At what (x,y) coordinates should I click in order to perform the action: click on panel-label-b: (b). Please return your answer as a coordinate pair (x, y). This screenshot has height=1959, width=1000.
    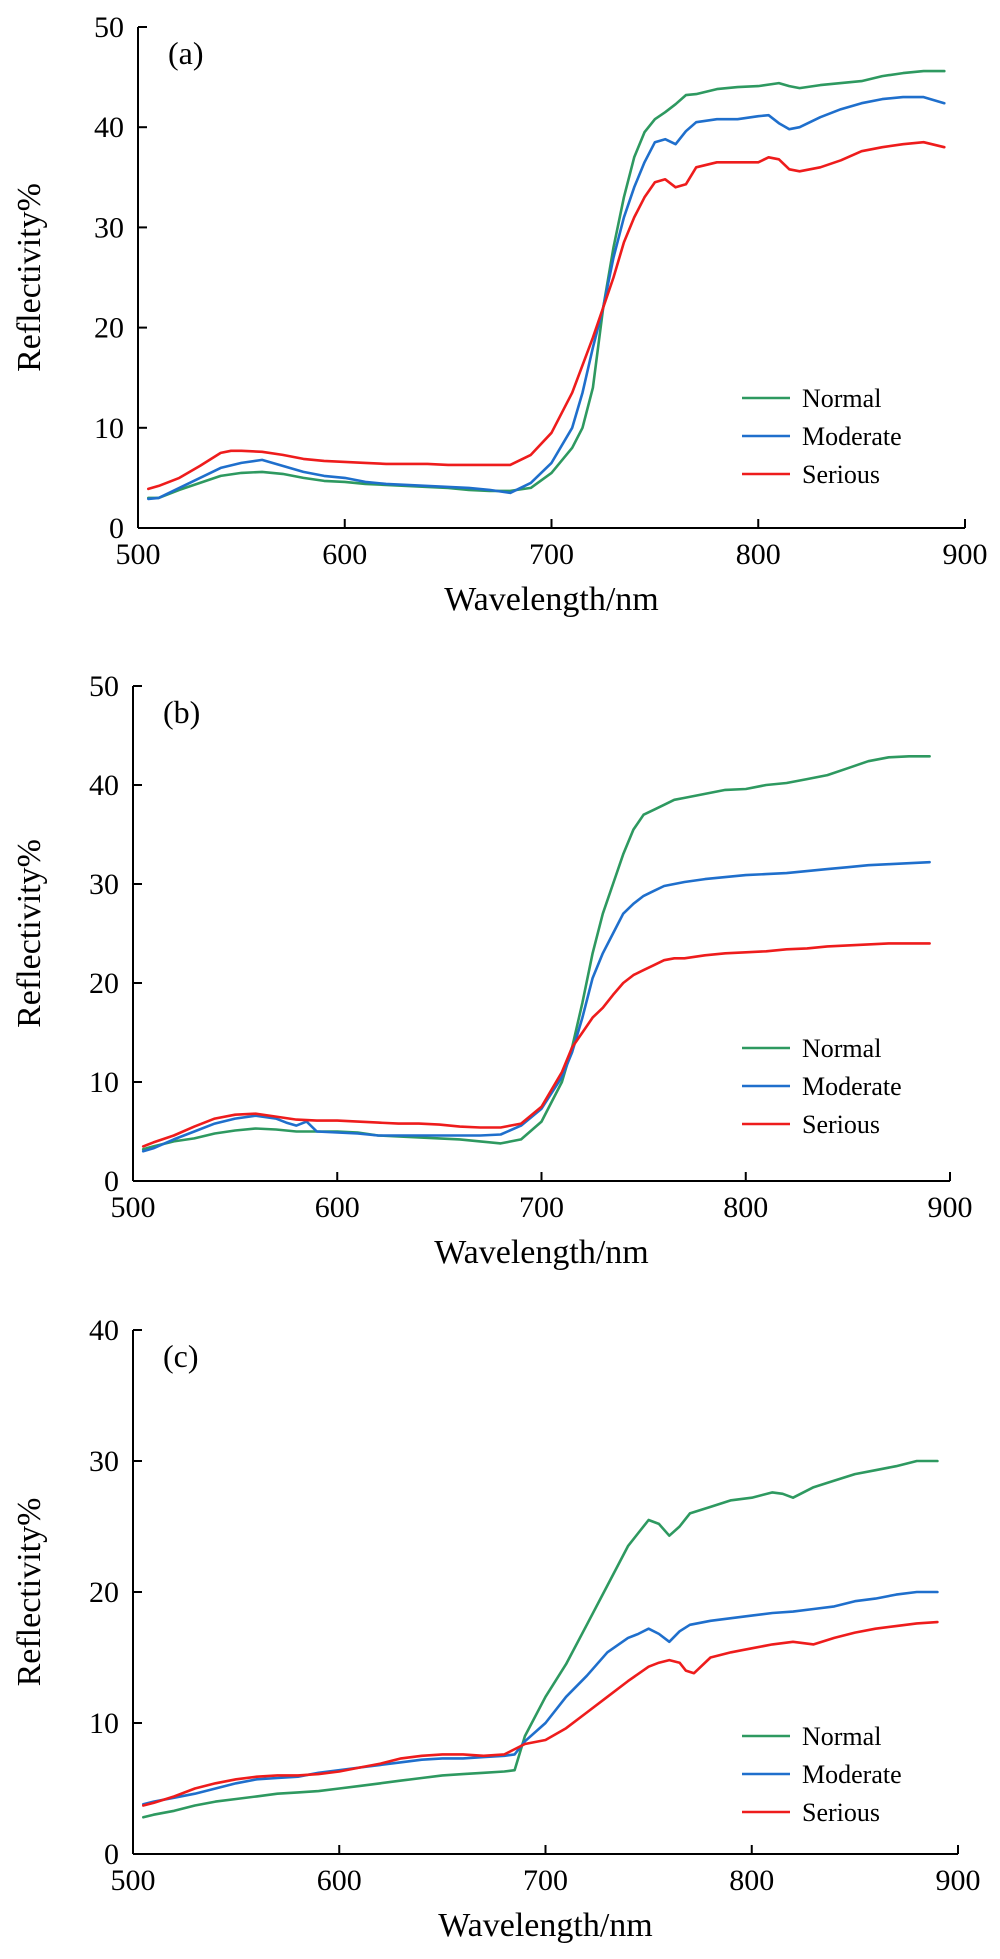
    Looking at the image, I should click on (181, 712).